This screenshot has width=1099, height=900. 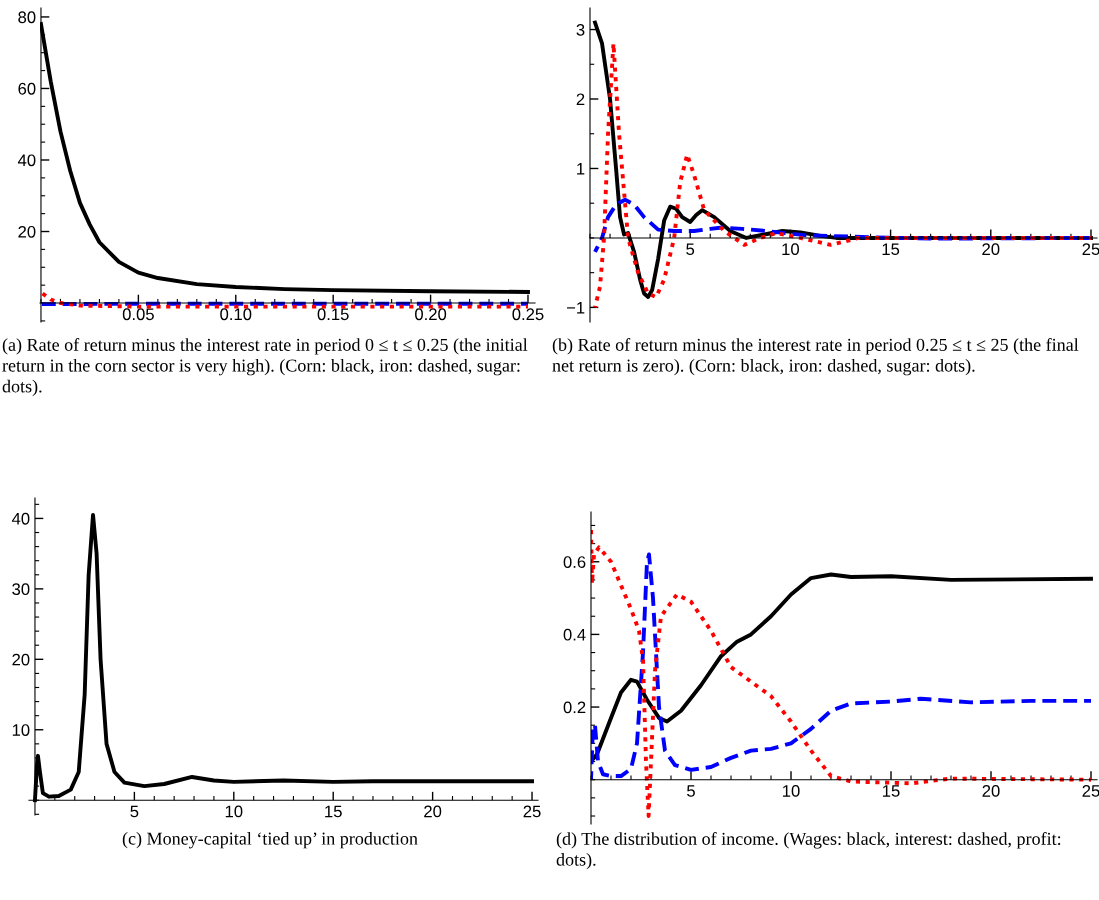 I want to click on x-tick-label: 0.20, so click(x=431, y=314).